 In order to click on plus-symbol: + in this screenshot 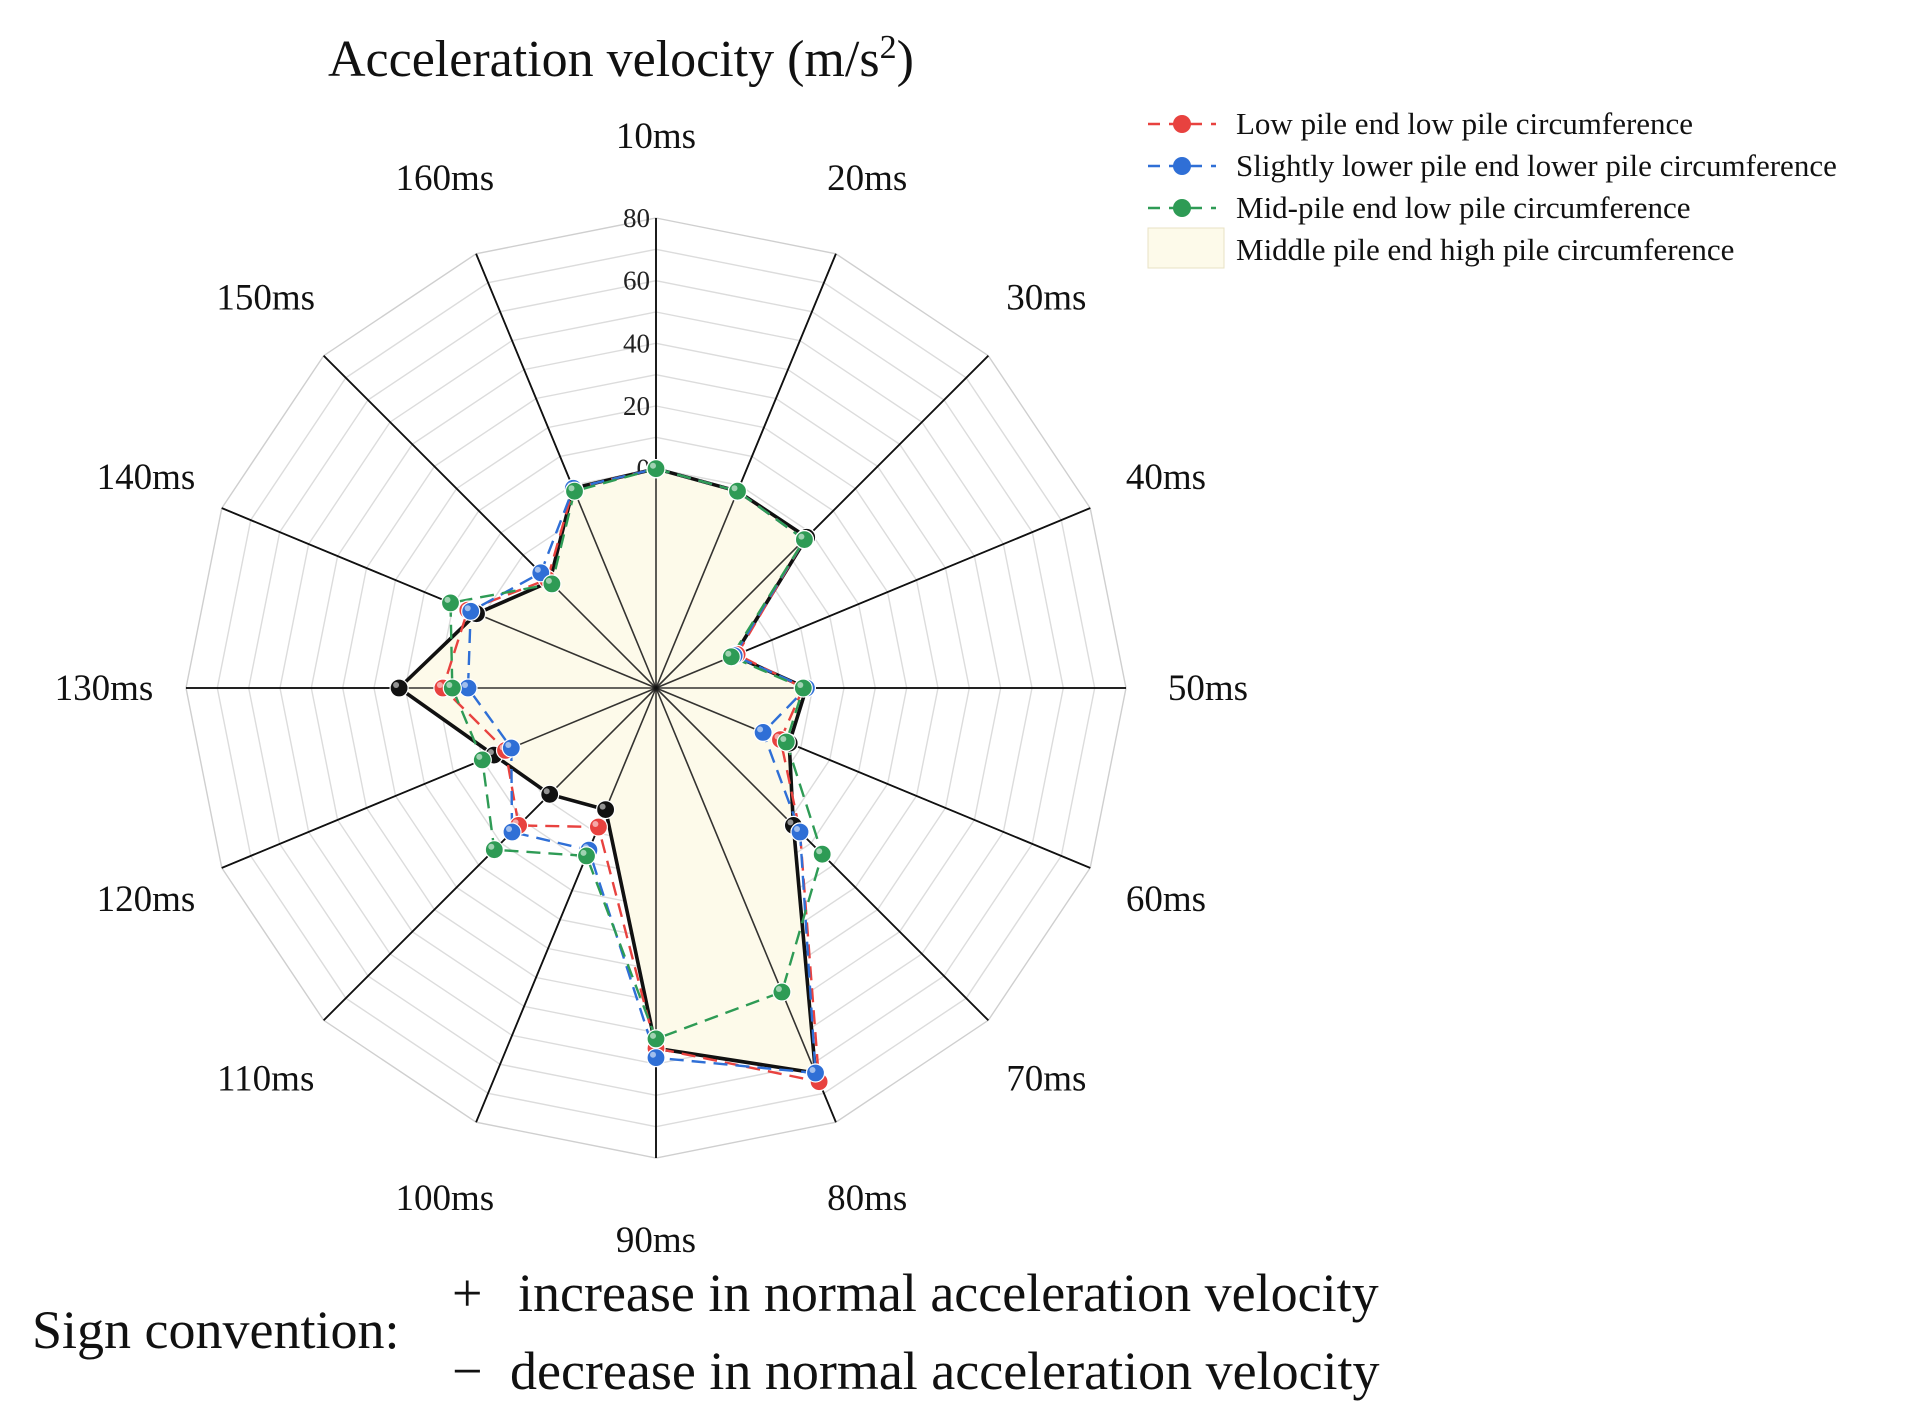, I will do `click(467, 1293)`.